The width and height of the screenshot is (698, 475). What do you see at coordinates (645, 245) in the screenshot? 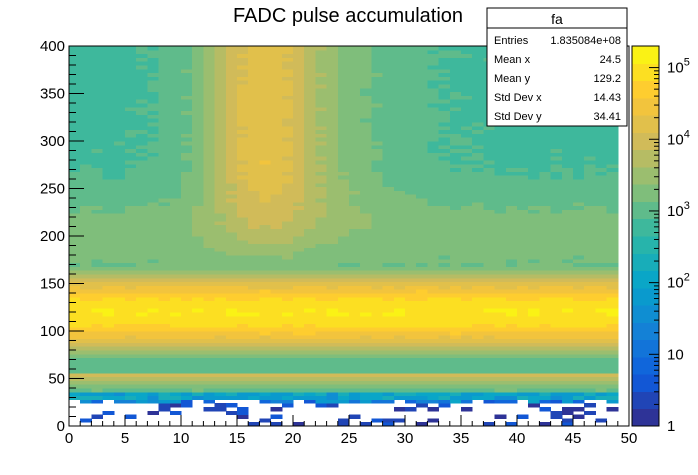
I see `color-bar-step` at bounding box center [645, 245].